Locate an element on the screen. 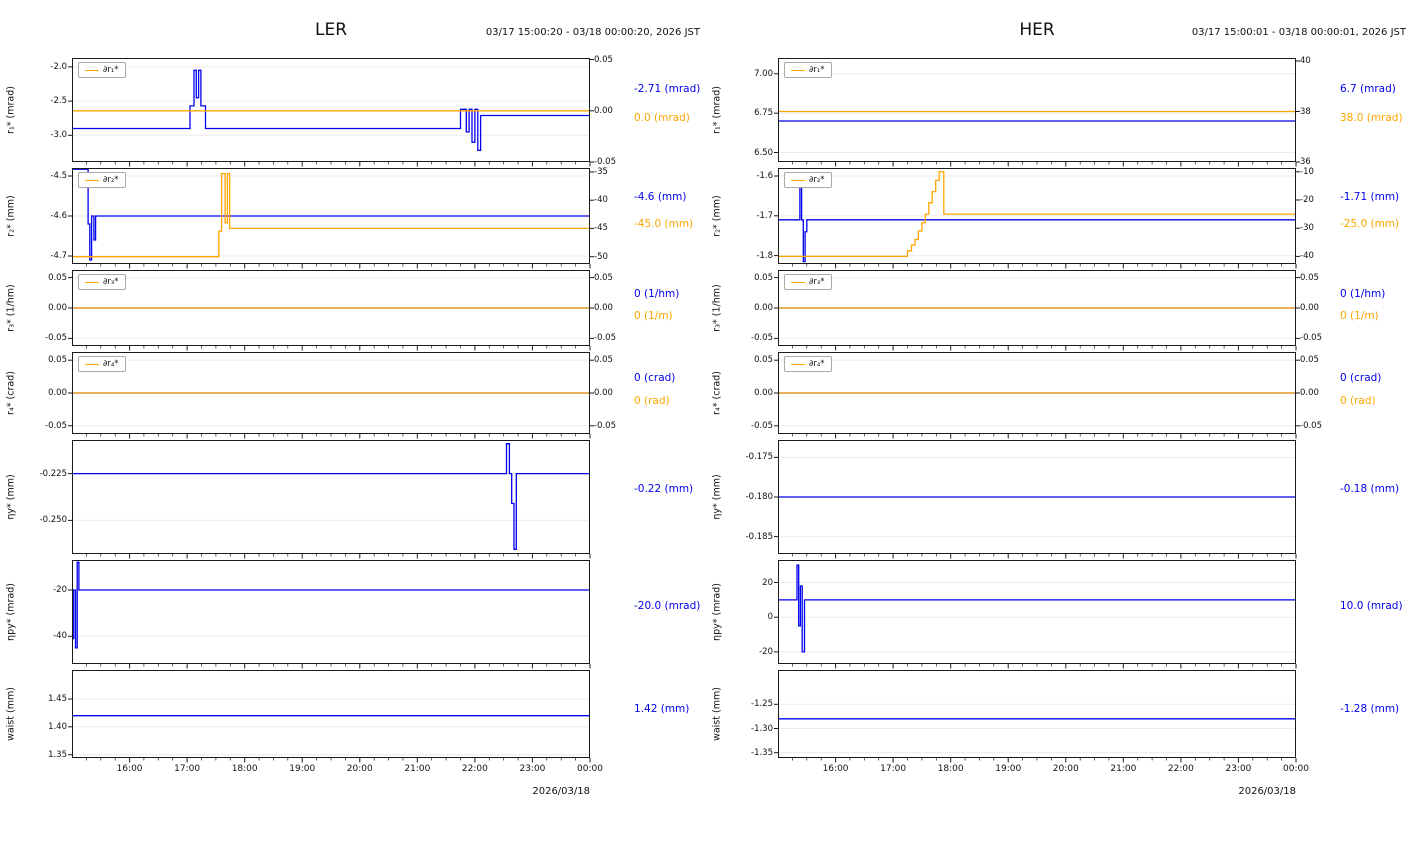 Image resolution: width=1412 pixels, height=864 pixels. y-tick-label: 0 is located at coordinates (770, 617).